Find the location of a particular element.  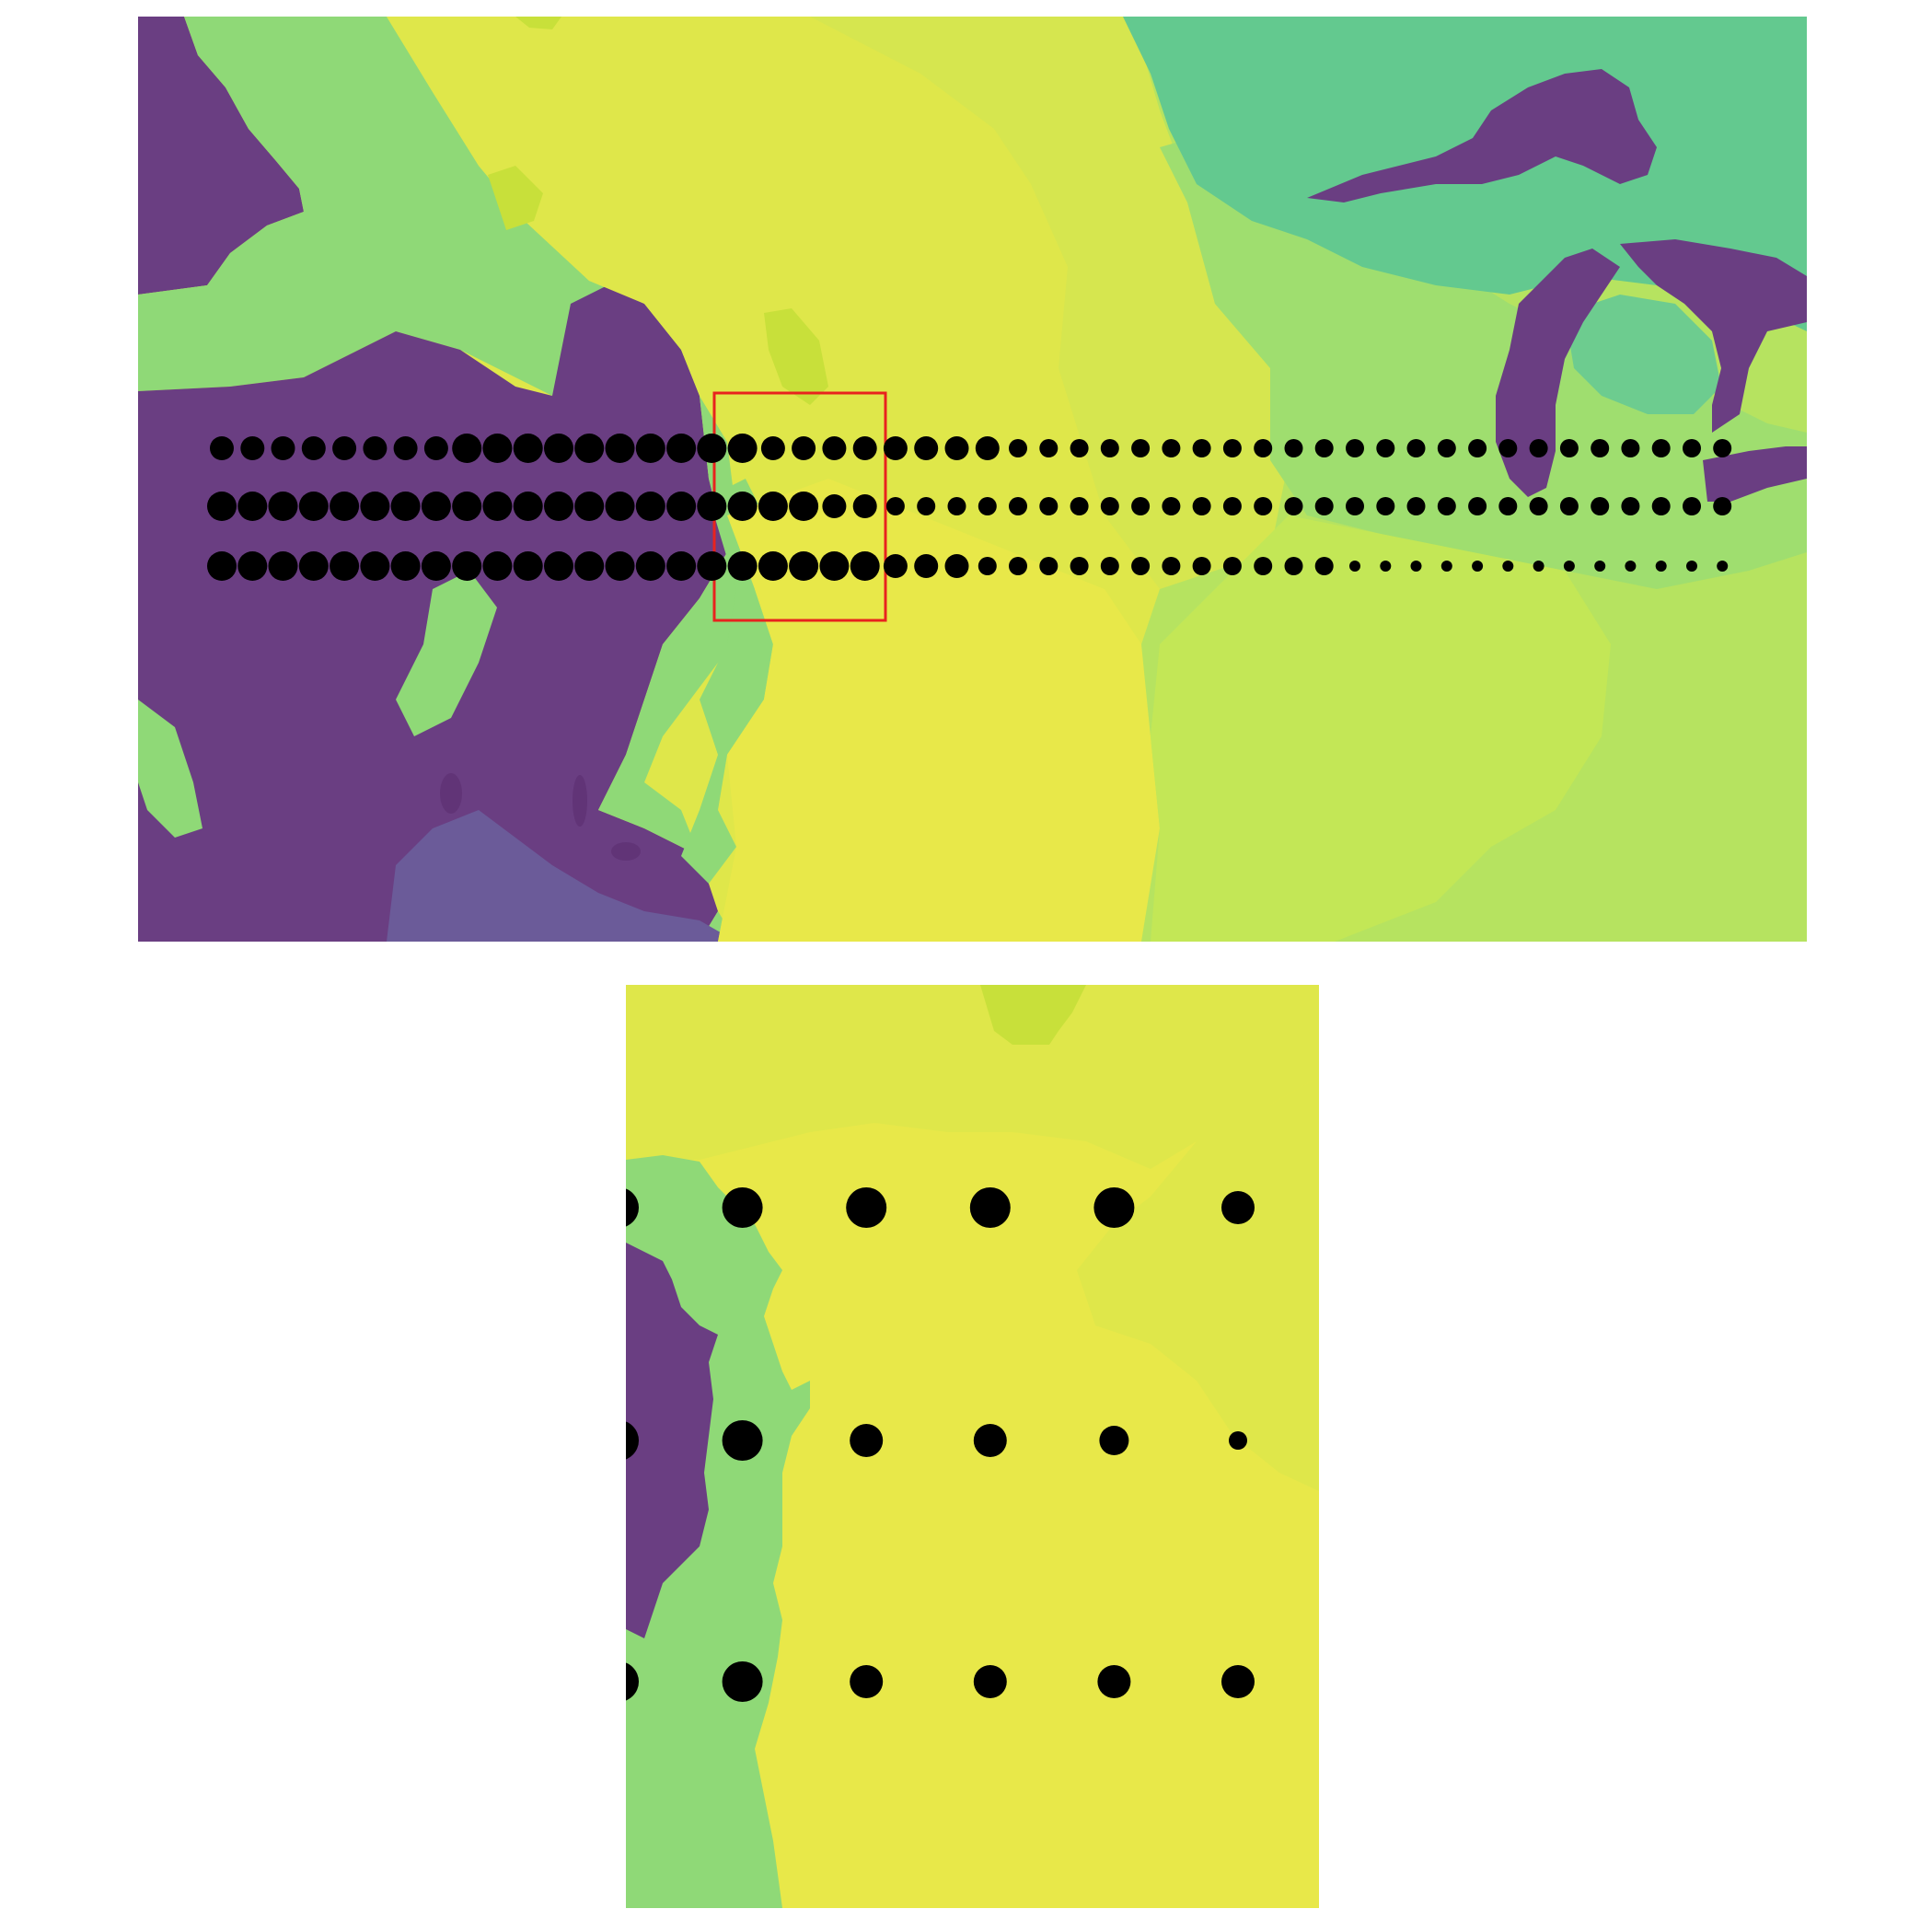

overview-marker-layer is located at coordinates (970, 508).